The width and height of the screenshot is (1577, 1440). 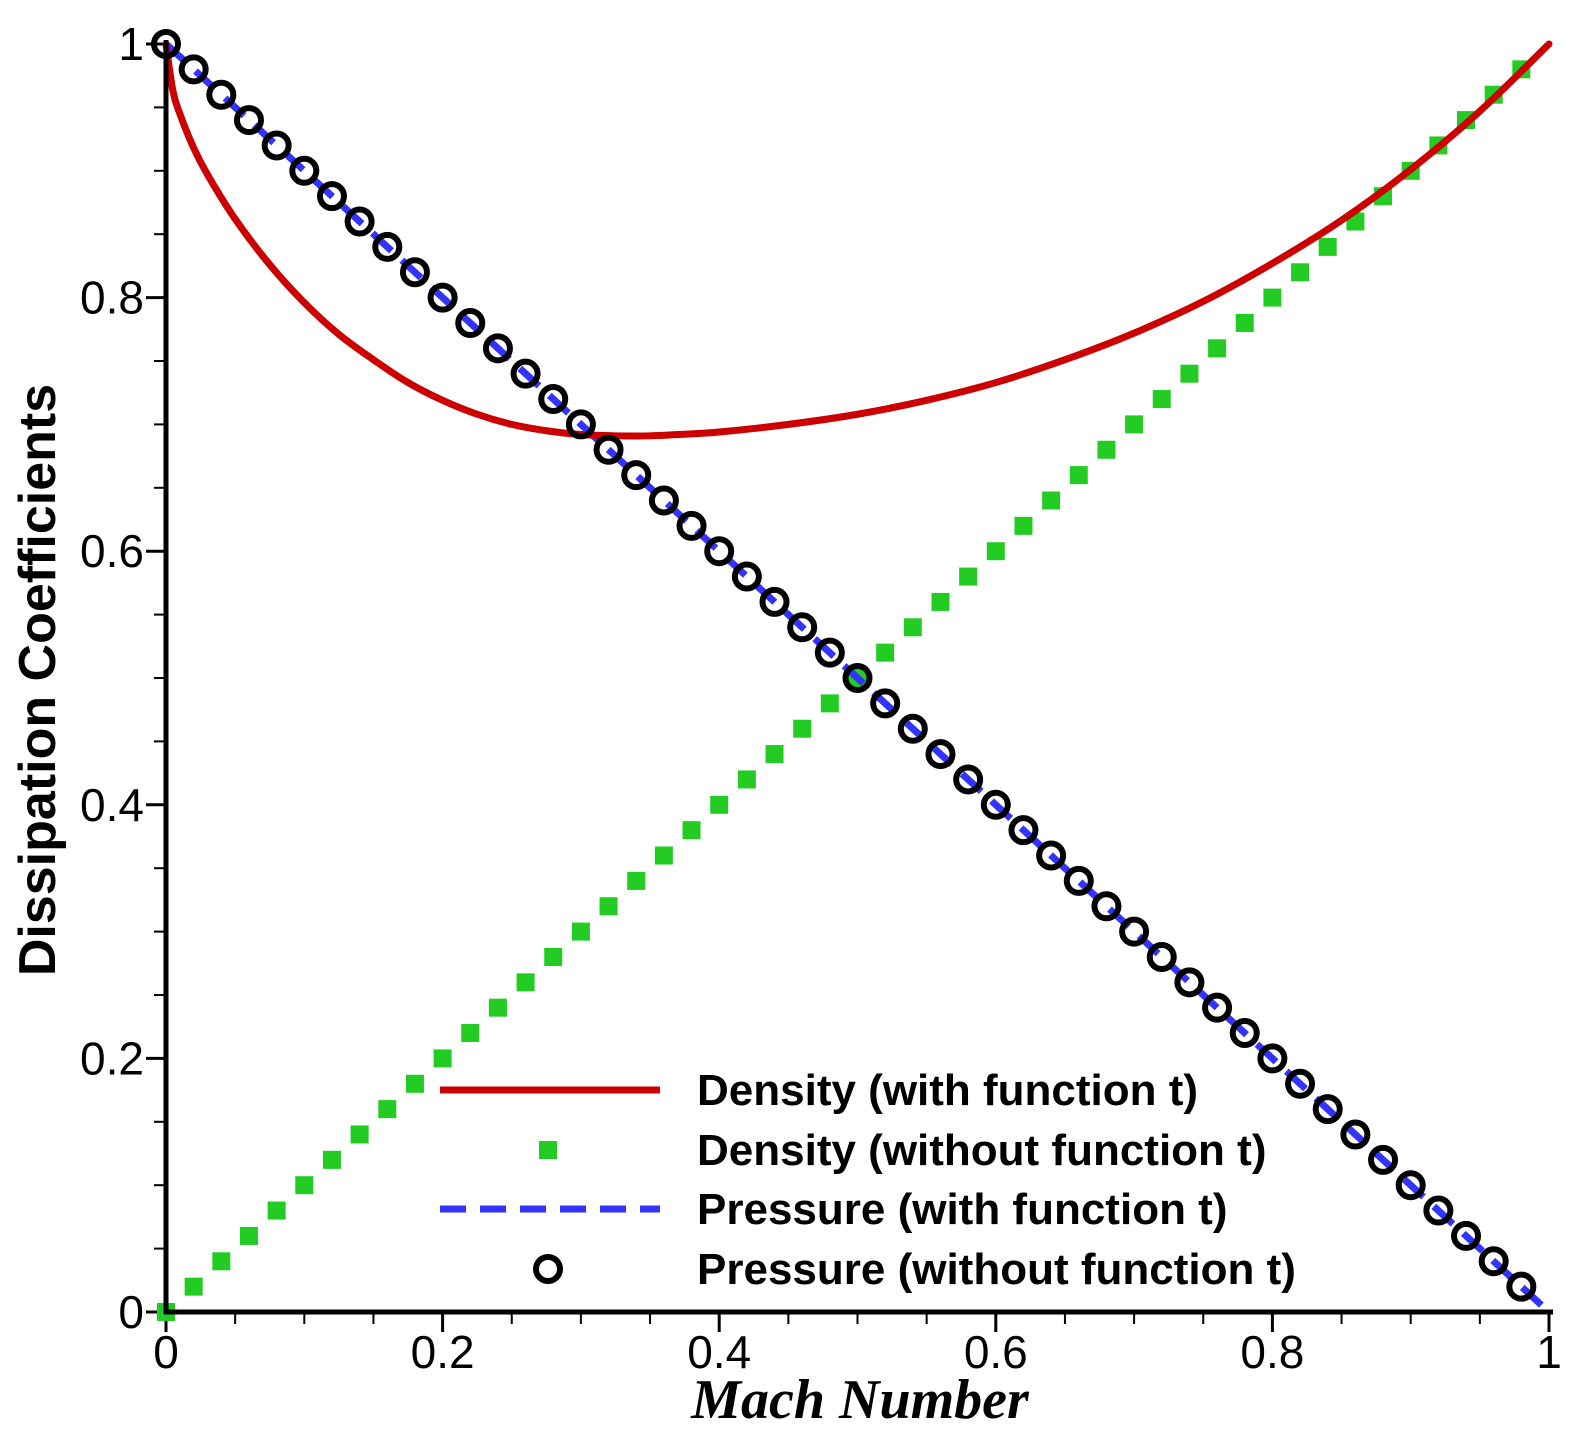 What do you see at coordinates (947, 1090) in the screenshot?
I see `legend-label: Density (with function t)` at bounding box center [947, 1090].